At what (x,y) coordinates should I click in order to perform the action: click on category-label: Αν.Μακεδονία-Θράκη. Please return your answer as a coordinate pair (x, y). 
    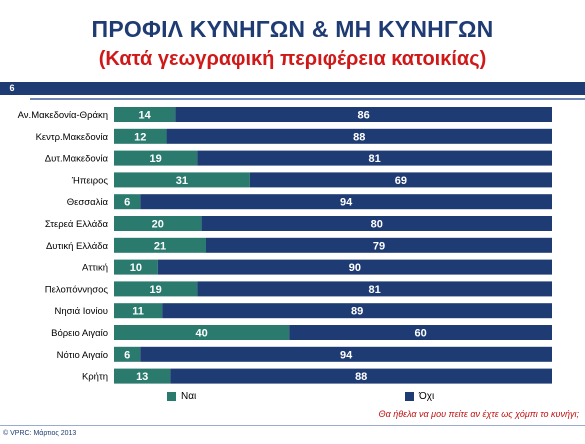
    Looking at the image, I should click on (63, 115).